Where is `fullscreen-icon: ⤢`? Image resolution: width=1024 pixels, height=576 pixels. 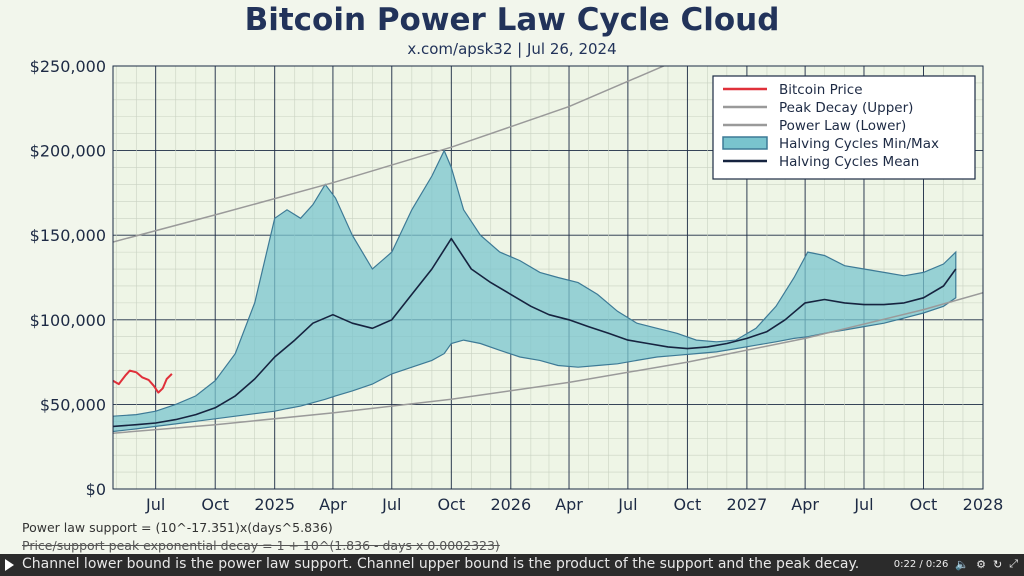 fullscreen-icon: ⤢ is located at coordinates (1013, 563).